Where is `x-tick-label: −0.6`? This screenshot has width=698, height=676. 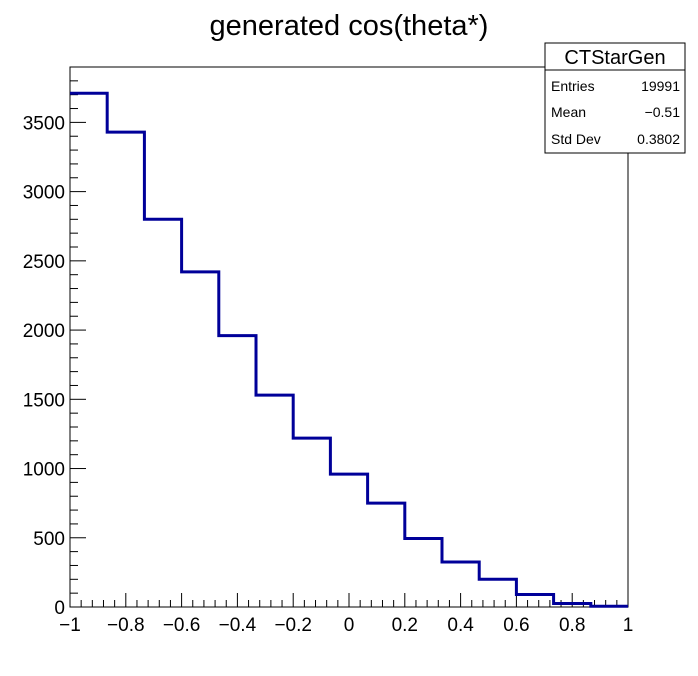
x-tick-label: −0.6 is located at coordinates (182, 625).